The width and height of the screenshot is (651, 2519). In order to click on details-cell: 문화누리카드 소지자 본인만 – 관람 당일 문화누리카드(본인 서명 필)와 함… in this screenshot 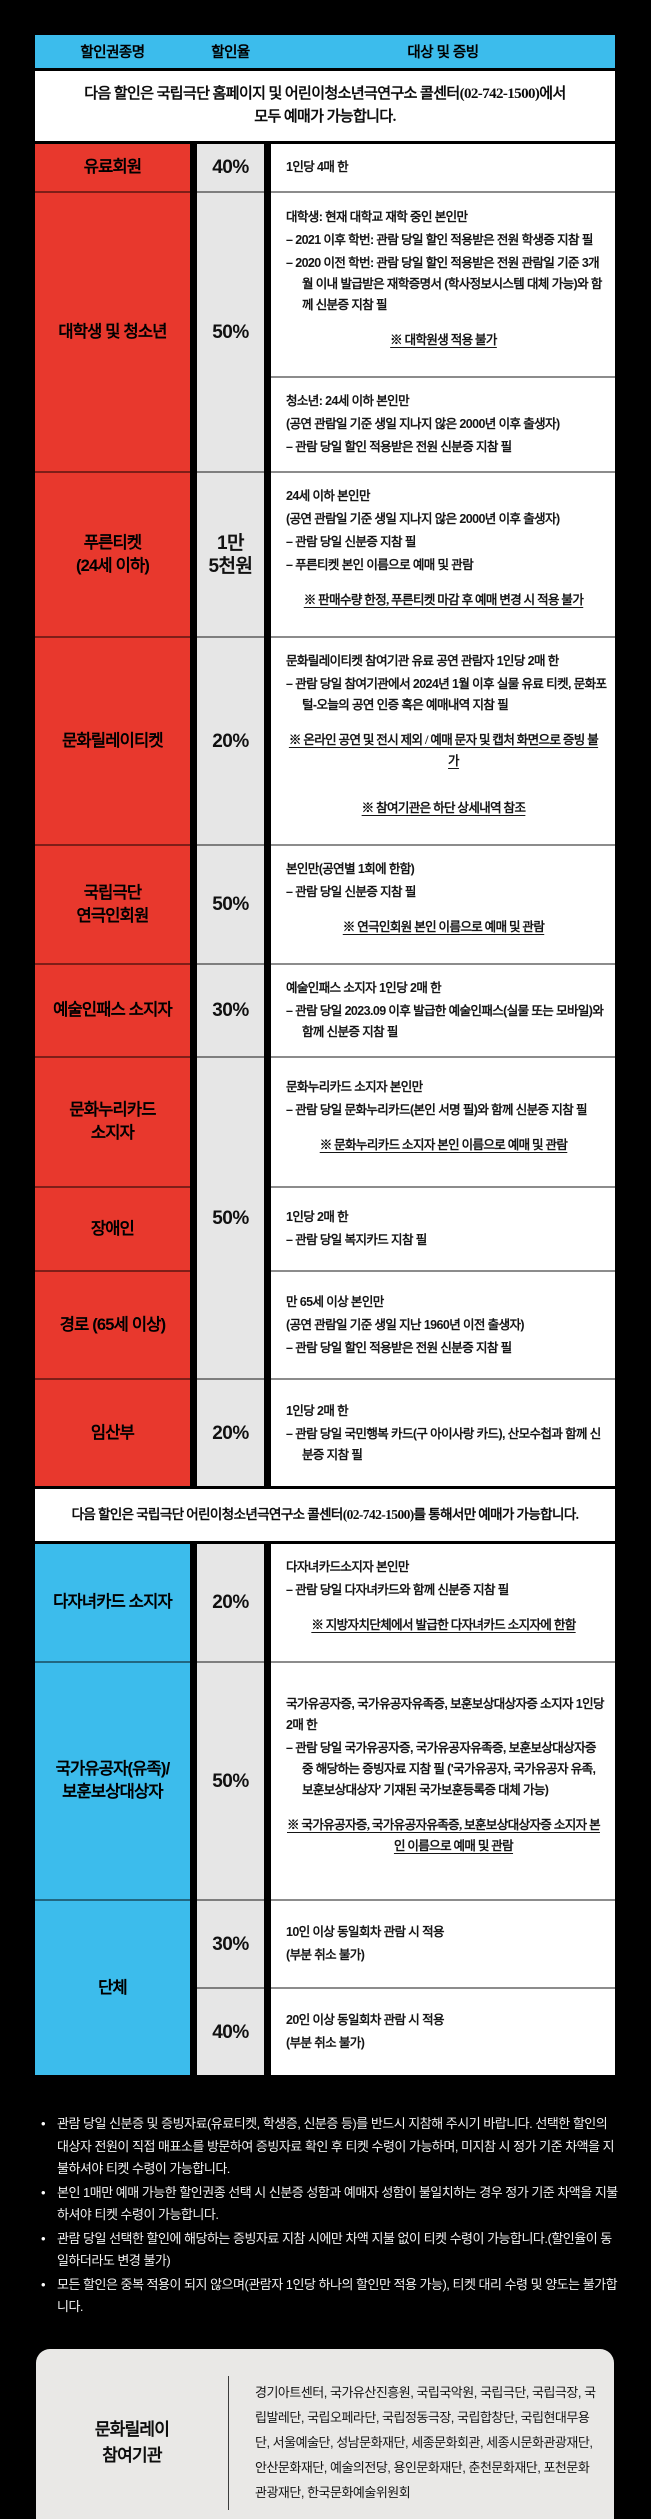, I will do `click(443, 1121)`.